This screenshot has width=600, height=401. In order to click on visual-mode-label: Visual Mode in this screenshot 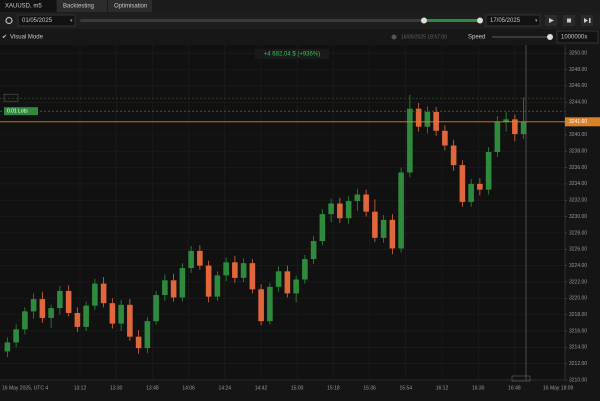, I will do `click(27, 38)`.